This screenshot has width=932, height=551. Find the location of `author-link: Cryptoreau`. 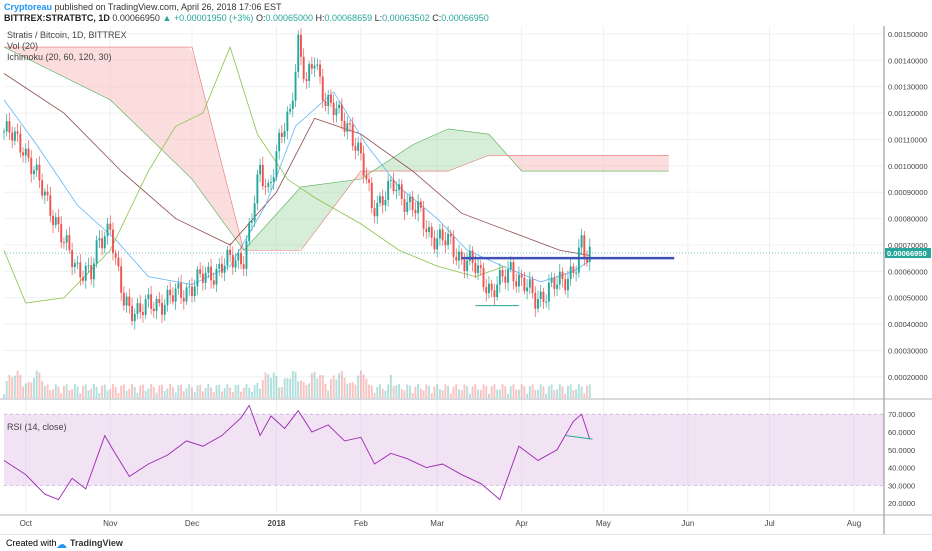

author-link: Cryptoreau is located at coordinates (28, 7).